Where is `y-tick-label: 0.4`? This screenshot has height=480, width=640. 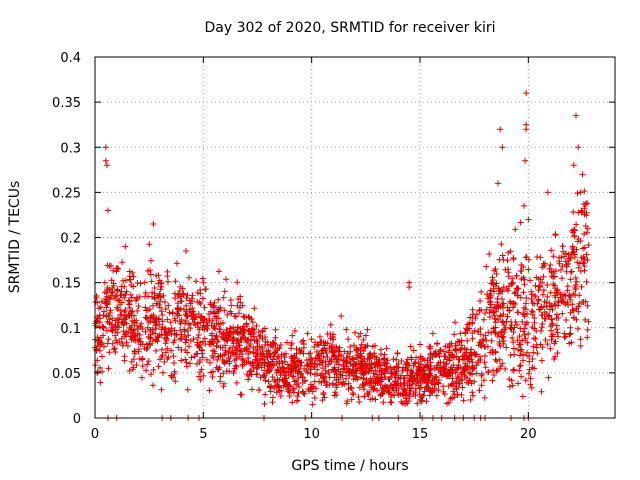 y-tick-label: 0.4 is located at coordinates (70, 58).